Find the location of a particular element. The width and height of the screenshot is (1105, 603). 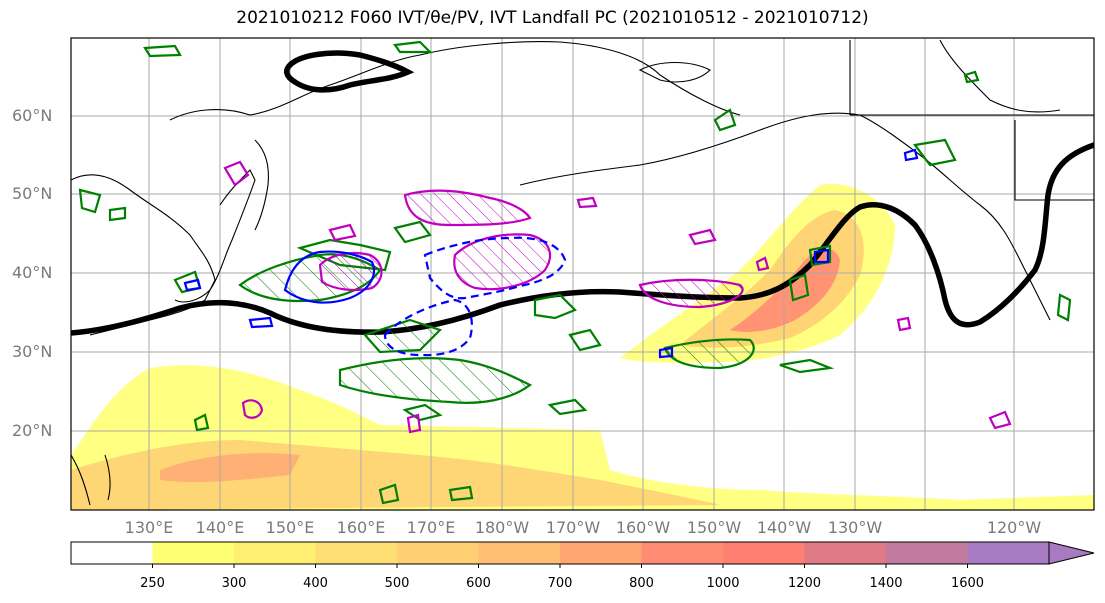

lon-label-150w: 150°W is located at coordinates (714, 527).